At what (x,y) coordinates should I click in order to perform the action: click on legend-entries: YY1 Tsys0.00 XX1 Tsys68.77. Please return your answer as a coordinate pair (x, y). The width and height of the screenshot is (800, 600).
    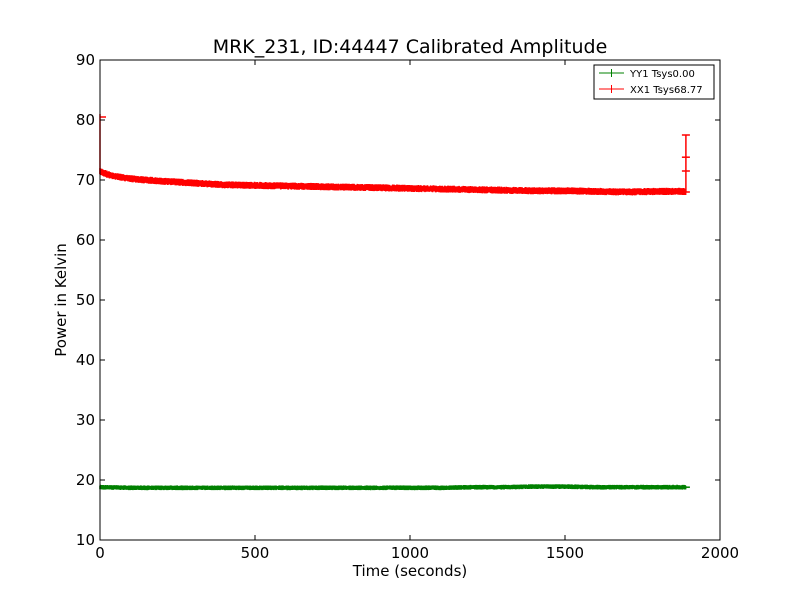
    Looking at the image, I should click on (651, 82).